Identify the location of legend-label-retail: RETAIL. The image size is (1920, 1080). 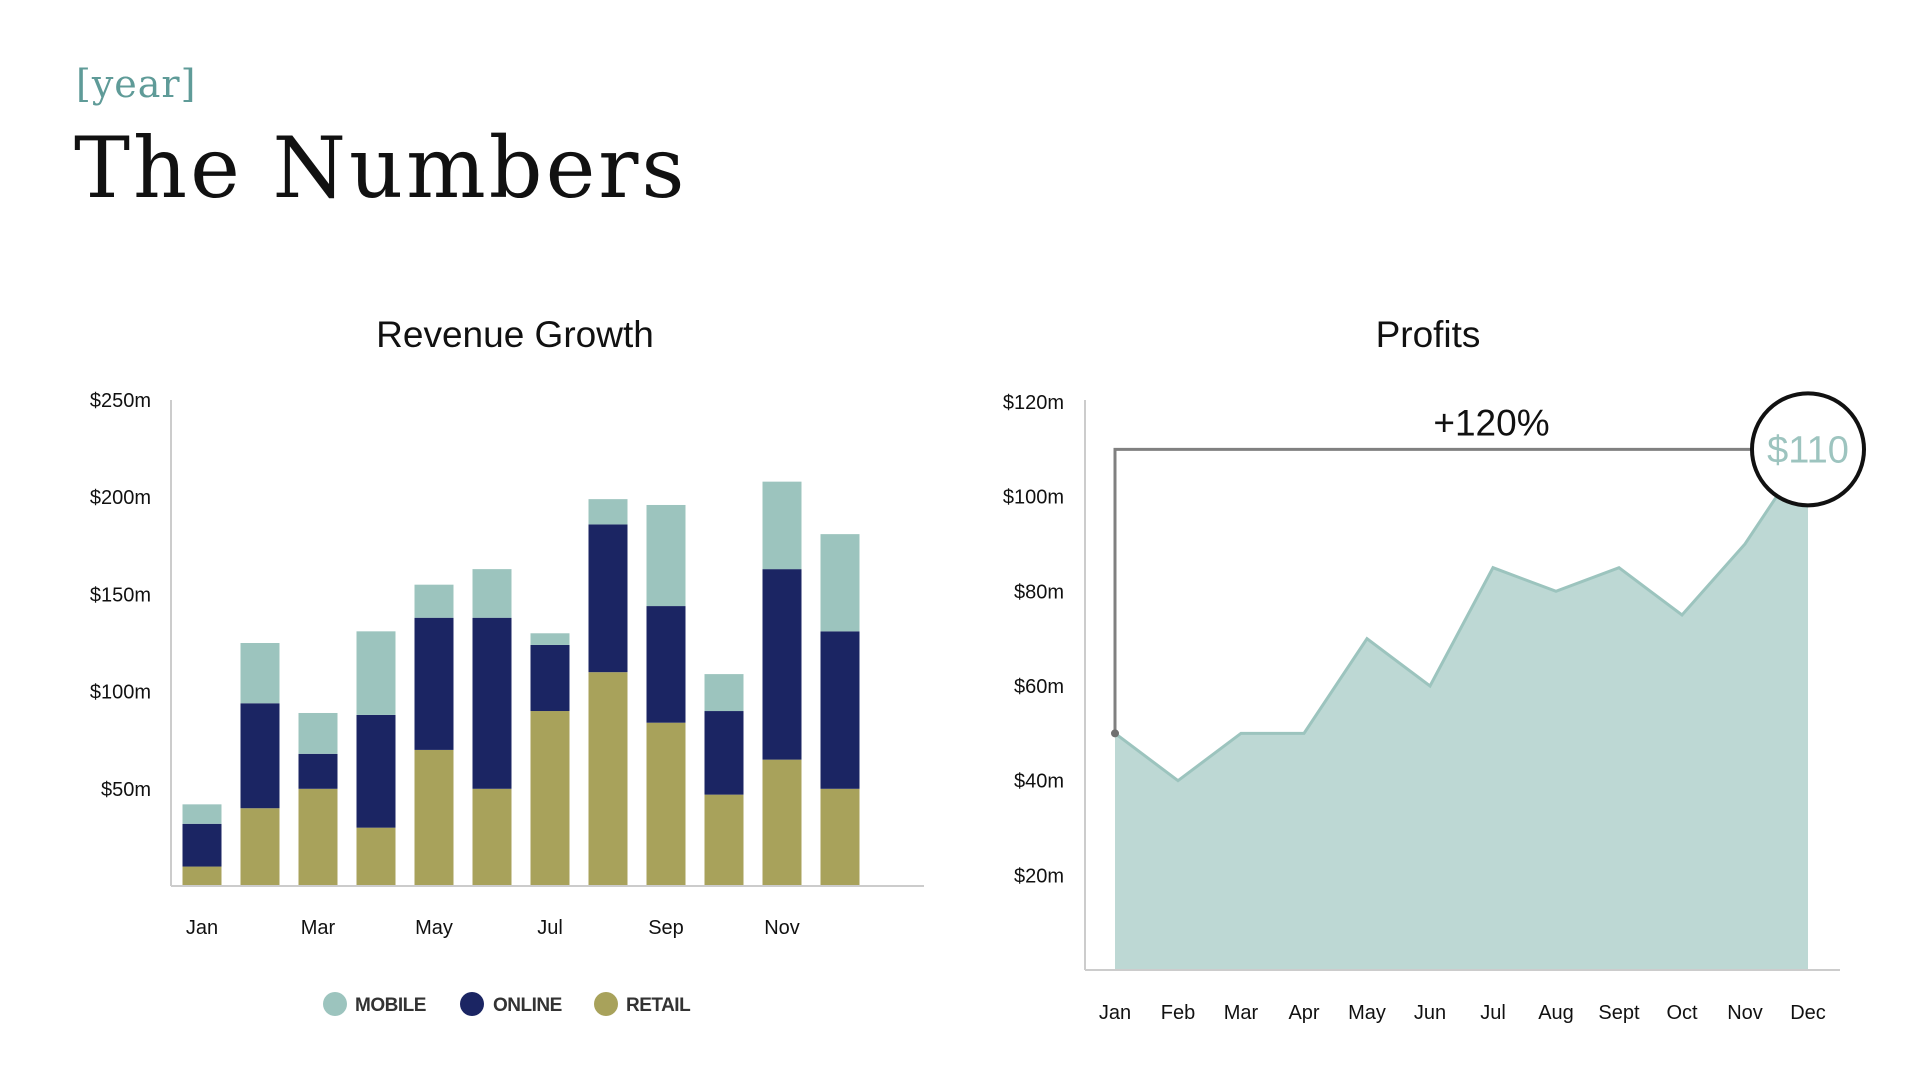
(658, 1005).